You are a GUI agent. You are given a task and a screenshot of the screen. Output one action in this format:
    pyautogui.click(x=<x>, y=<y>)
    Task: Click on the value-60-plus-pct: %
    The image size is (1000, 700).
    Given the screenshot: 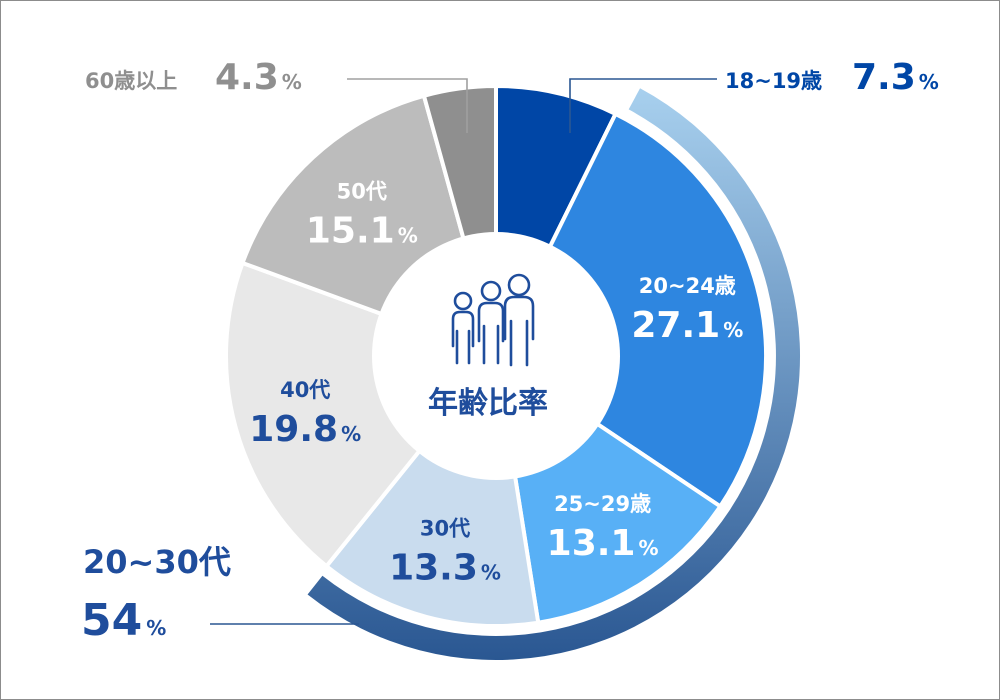 What is the action you would take?
    pyautogui.click(x=292, y=82)
    